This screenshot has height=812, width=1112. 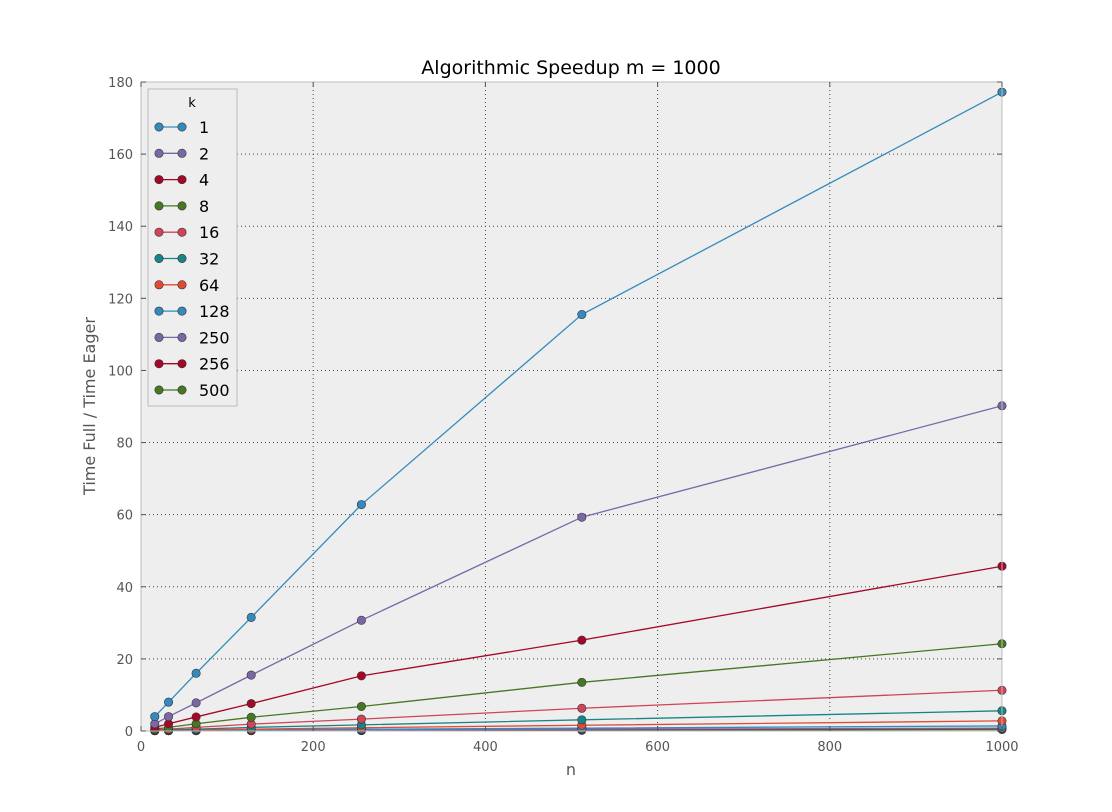 What do you see at coordinates (214, 311) in the screenshot?
I see `legend-label: 128` at bounding box center [214, 311].